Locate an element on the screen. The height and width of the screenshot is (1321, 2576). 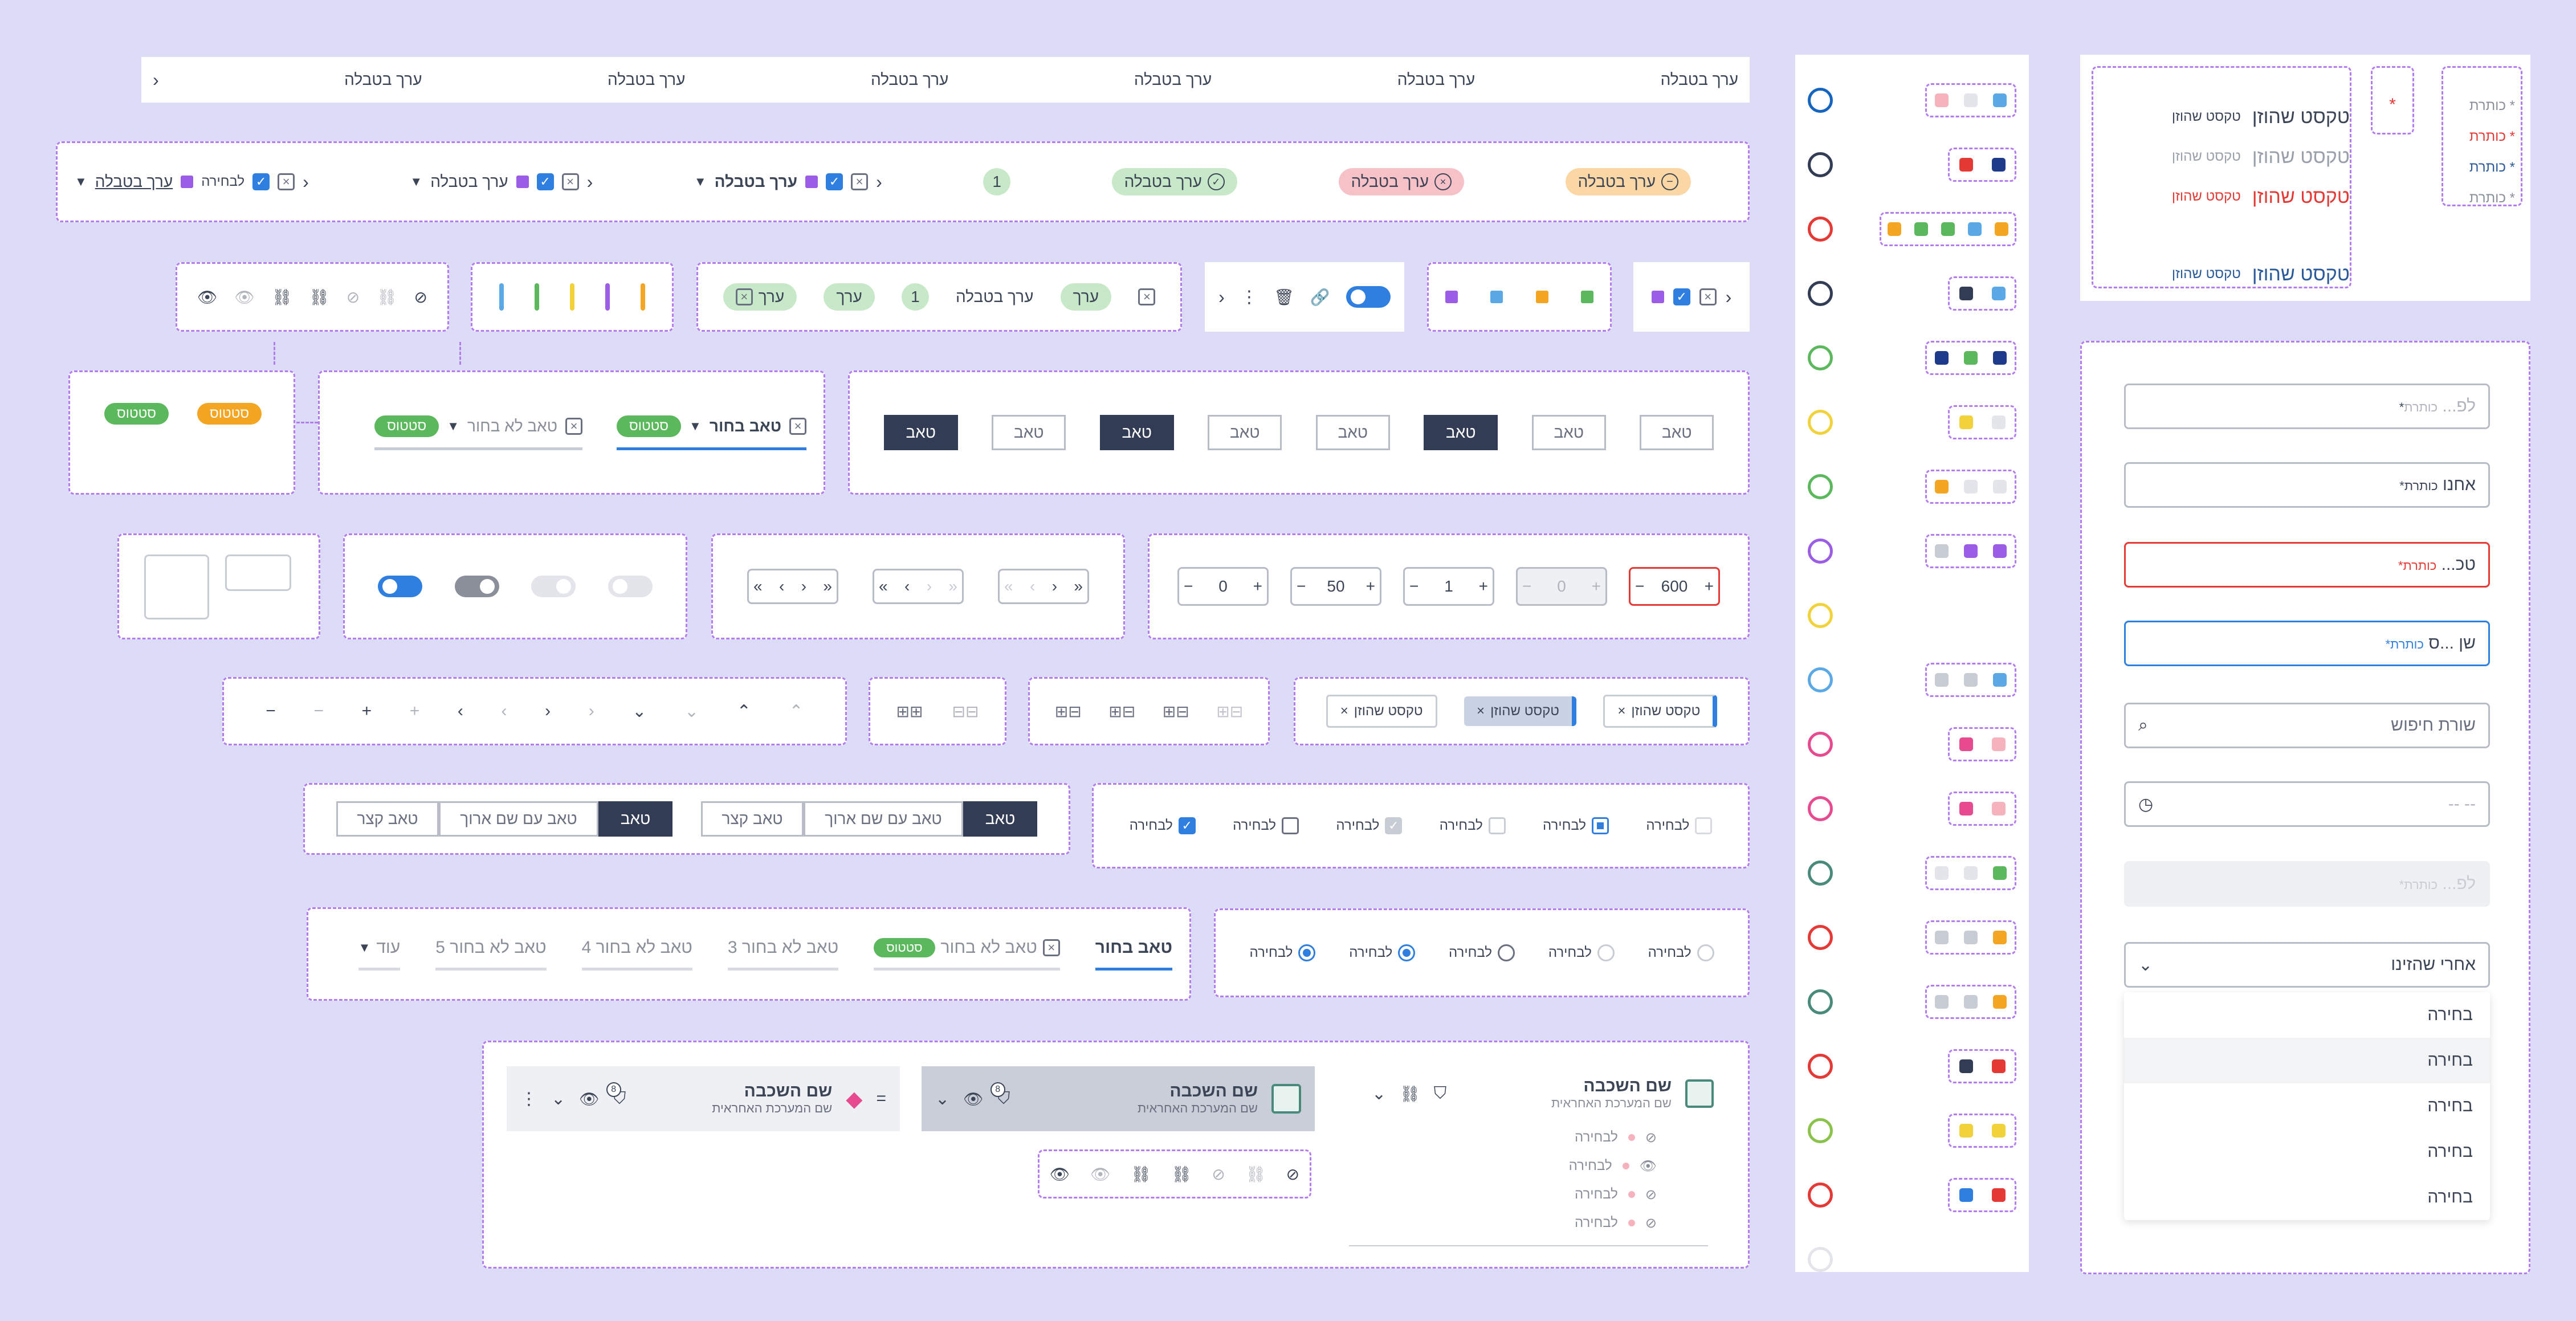
tab-selected-status: × טאב בחור ▼ סטטוס is located at coordinates (711, 433).